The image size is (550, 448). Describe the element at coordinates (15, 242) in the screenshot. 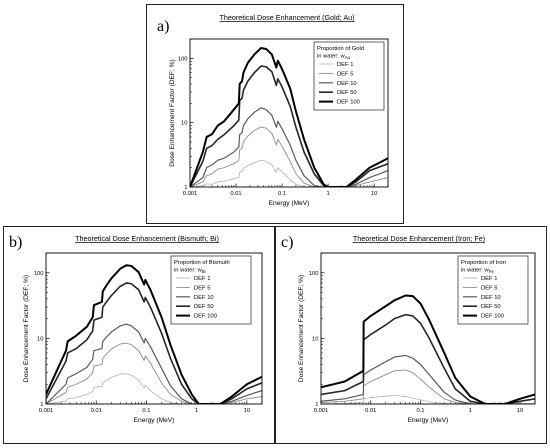

I see `panel-label: b)` at that location.